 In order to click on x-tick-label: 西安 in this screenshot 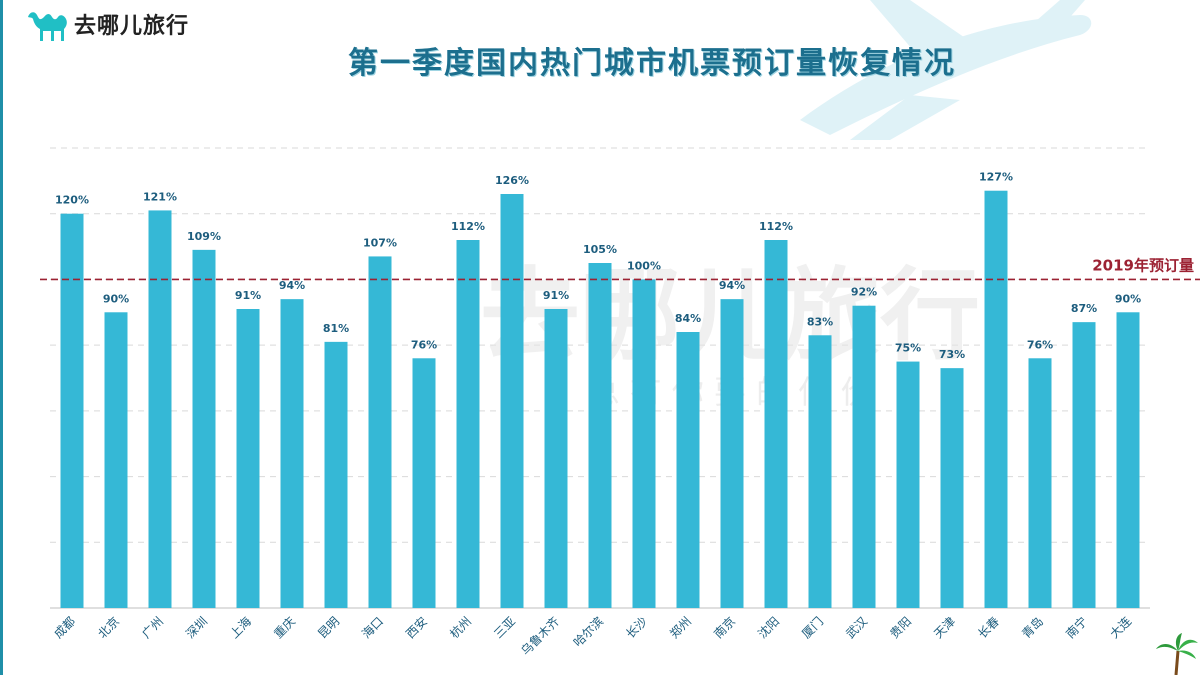, I will do `click(417, 628)`.